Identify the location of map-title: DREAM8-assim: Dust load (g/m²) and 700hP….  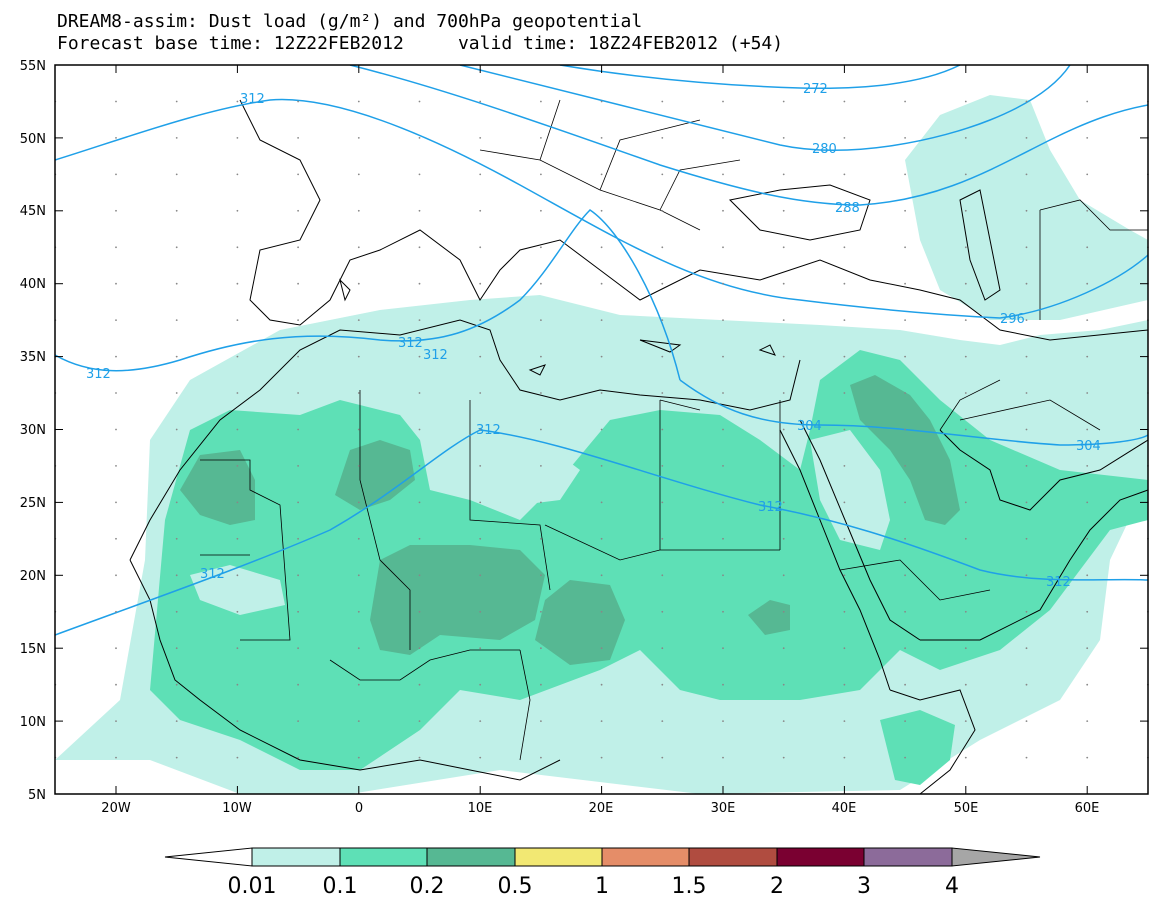
(350, 21).